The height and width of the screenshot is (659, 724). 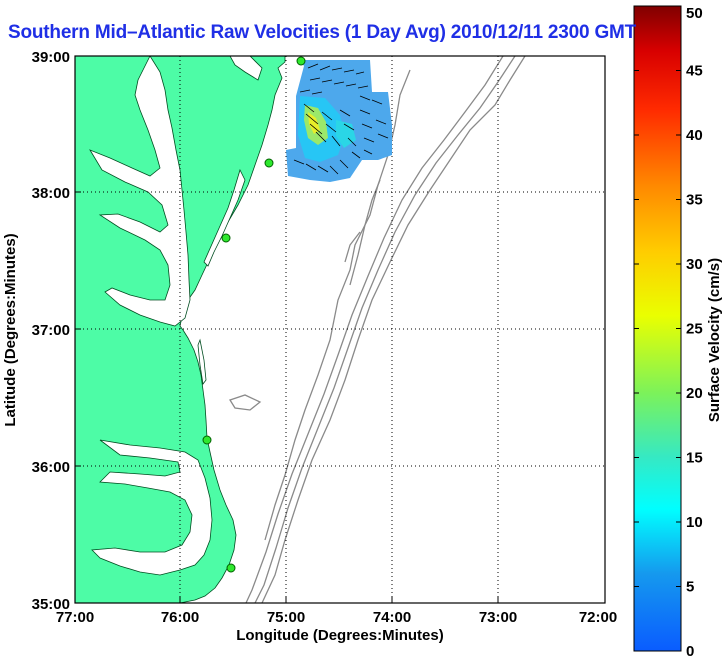 What do you see at coordinates (51, 193) in the screenshot?
I see `y-tick-label: 38:00` at bounding box center [51, 193].